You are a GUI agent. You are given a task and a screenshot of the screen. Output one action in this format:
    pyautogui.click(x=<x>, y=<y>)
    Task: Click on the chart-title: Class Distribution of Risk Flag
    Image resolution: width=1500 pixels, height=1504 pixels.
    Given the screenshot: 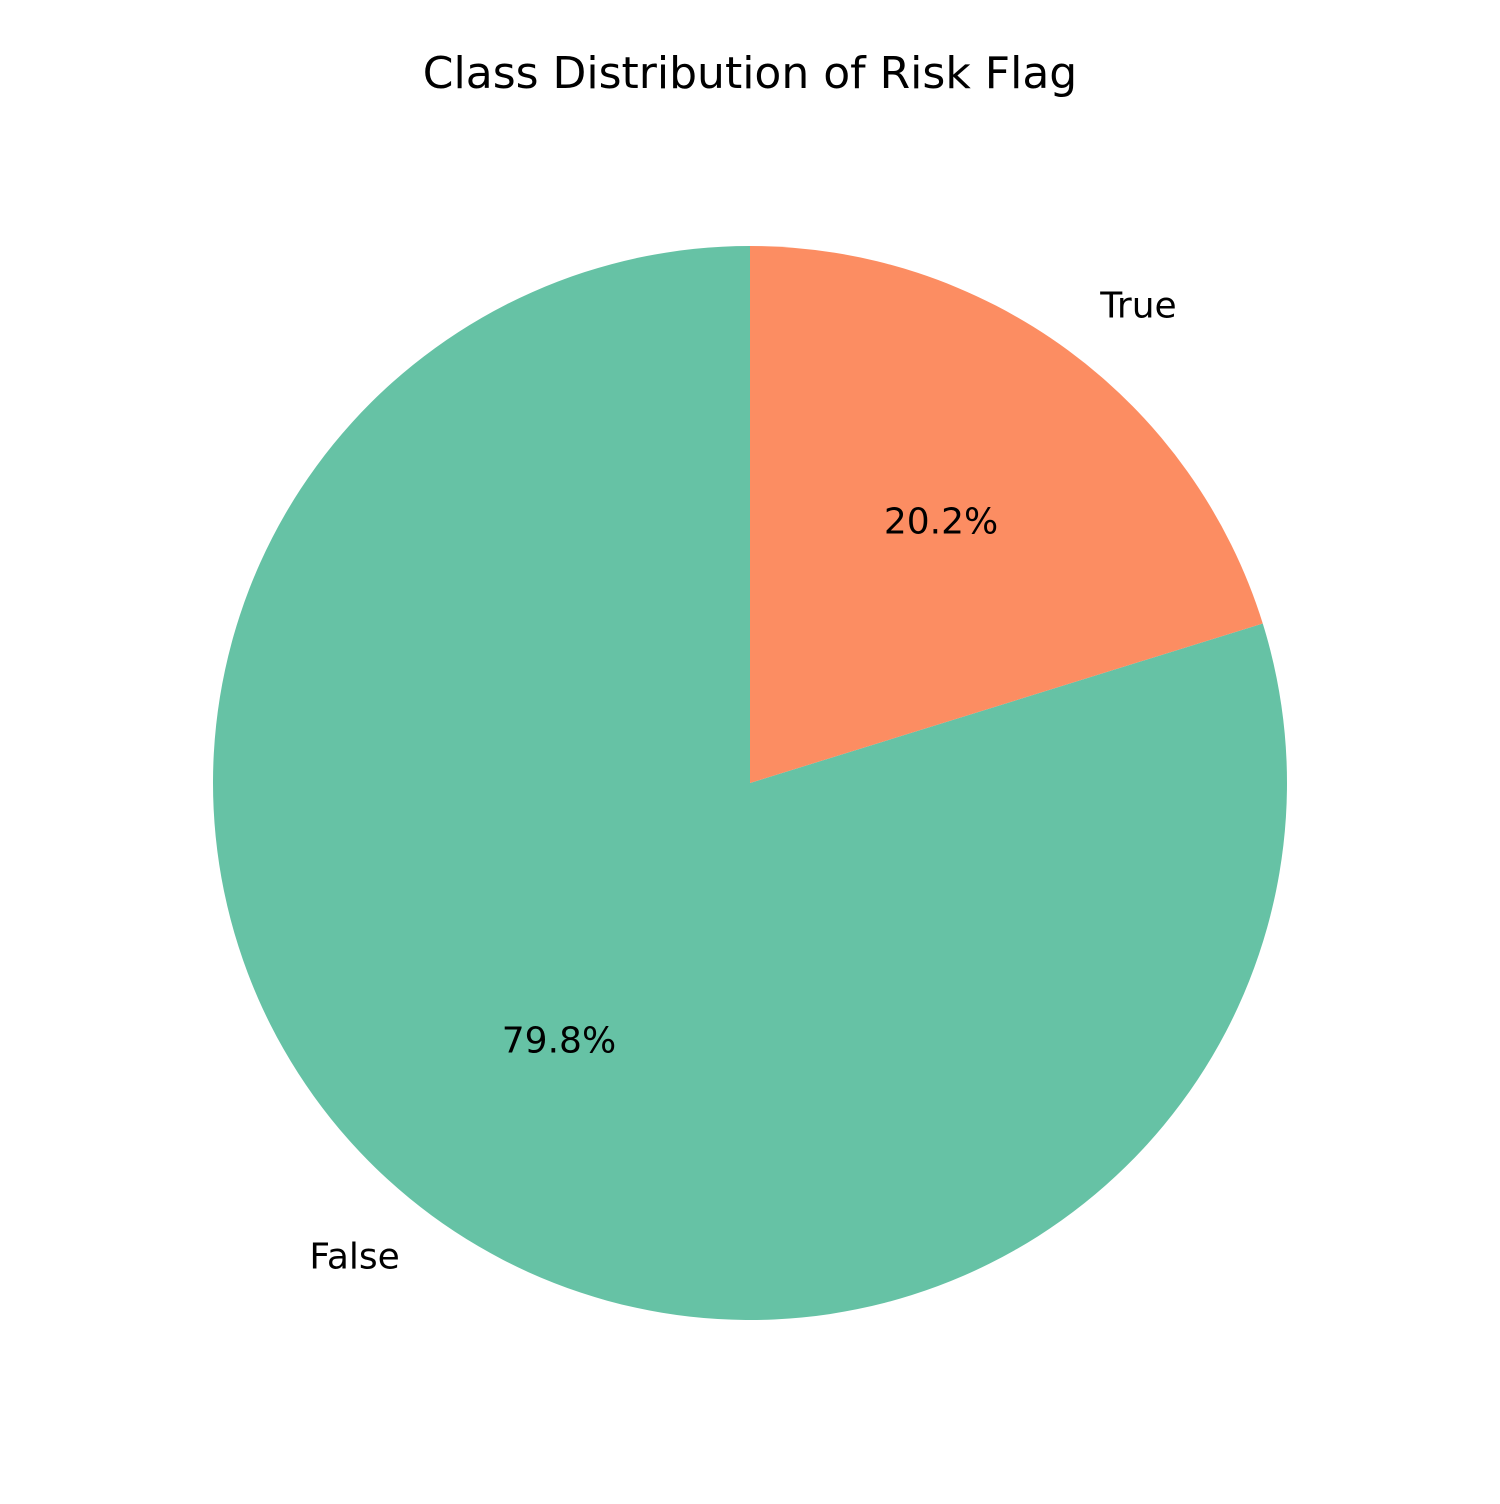 What is the action you would take?
    pyautogui.click(x=750, y=73)
    